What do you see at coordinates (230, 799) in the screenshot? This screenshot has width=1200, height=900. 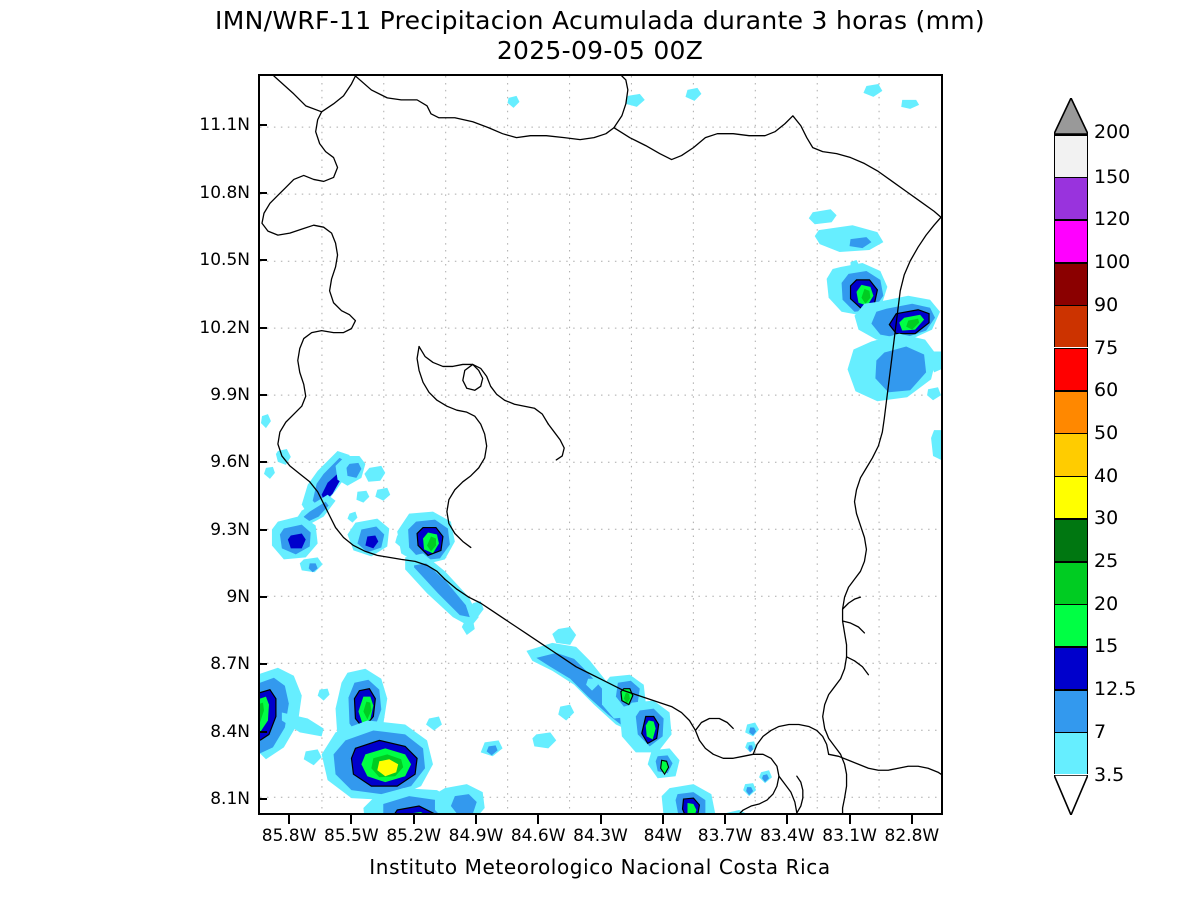 I see `ytick-label: 8.1N` at bounding box center [230, 799].